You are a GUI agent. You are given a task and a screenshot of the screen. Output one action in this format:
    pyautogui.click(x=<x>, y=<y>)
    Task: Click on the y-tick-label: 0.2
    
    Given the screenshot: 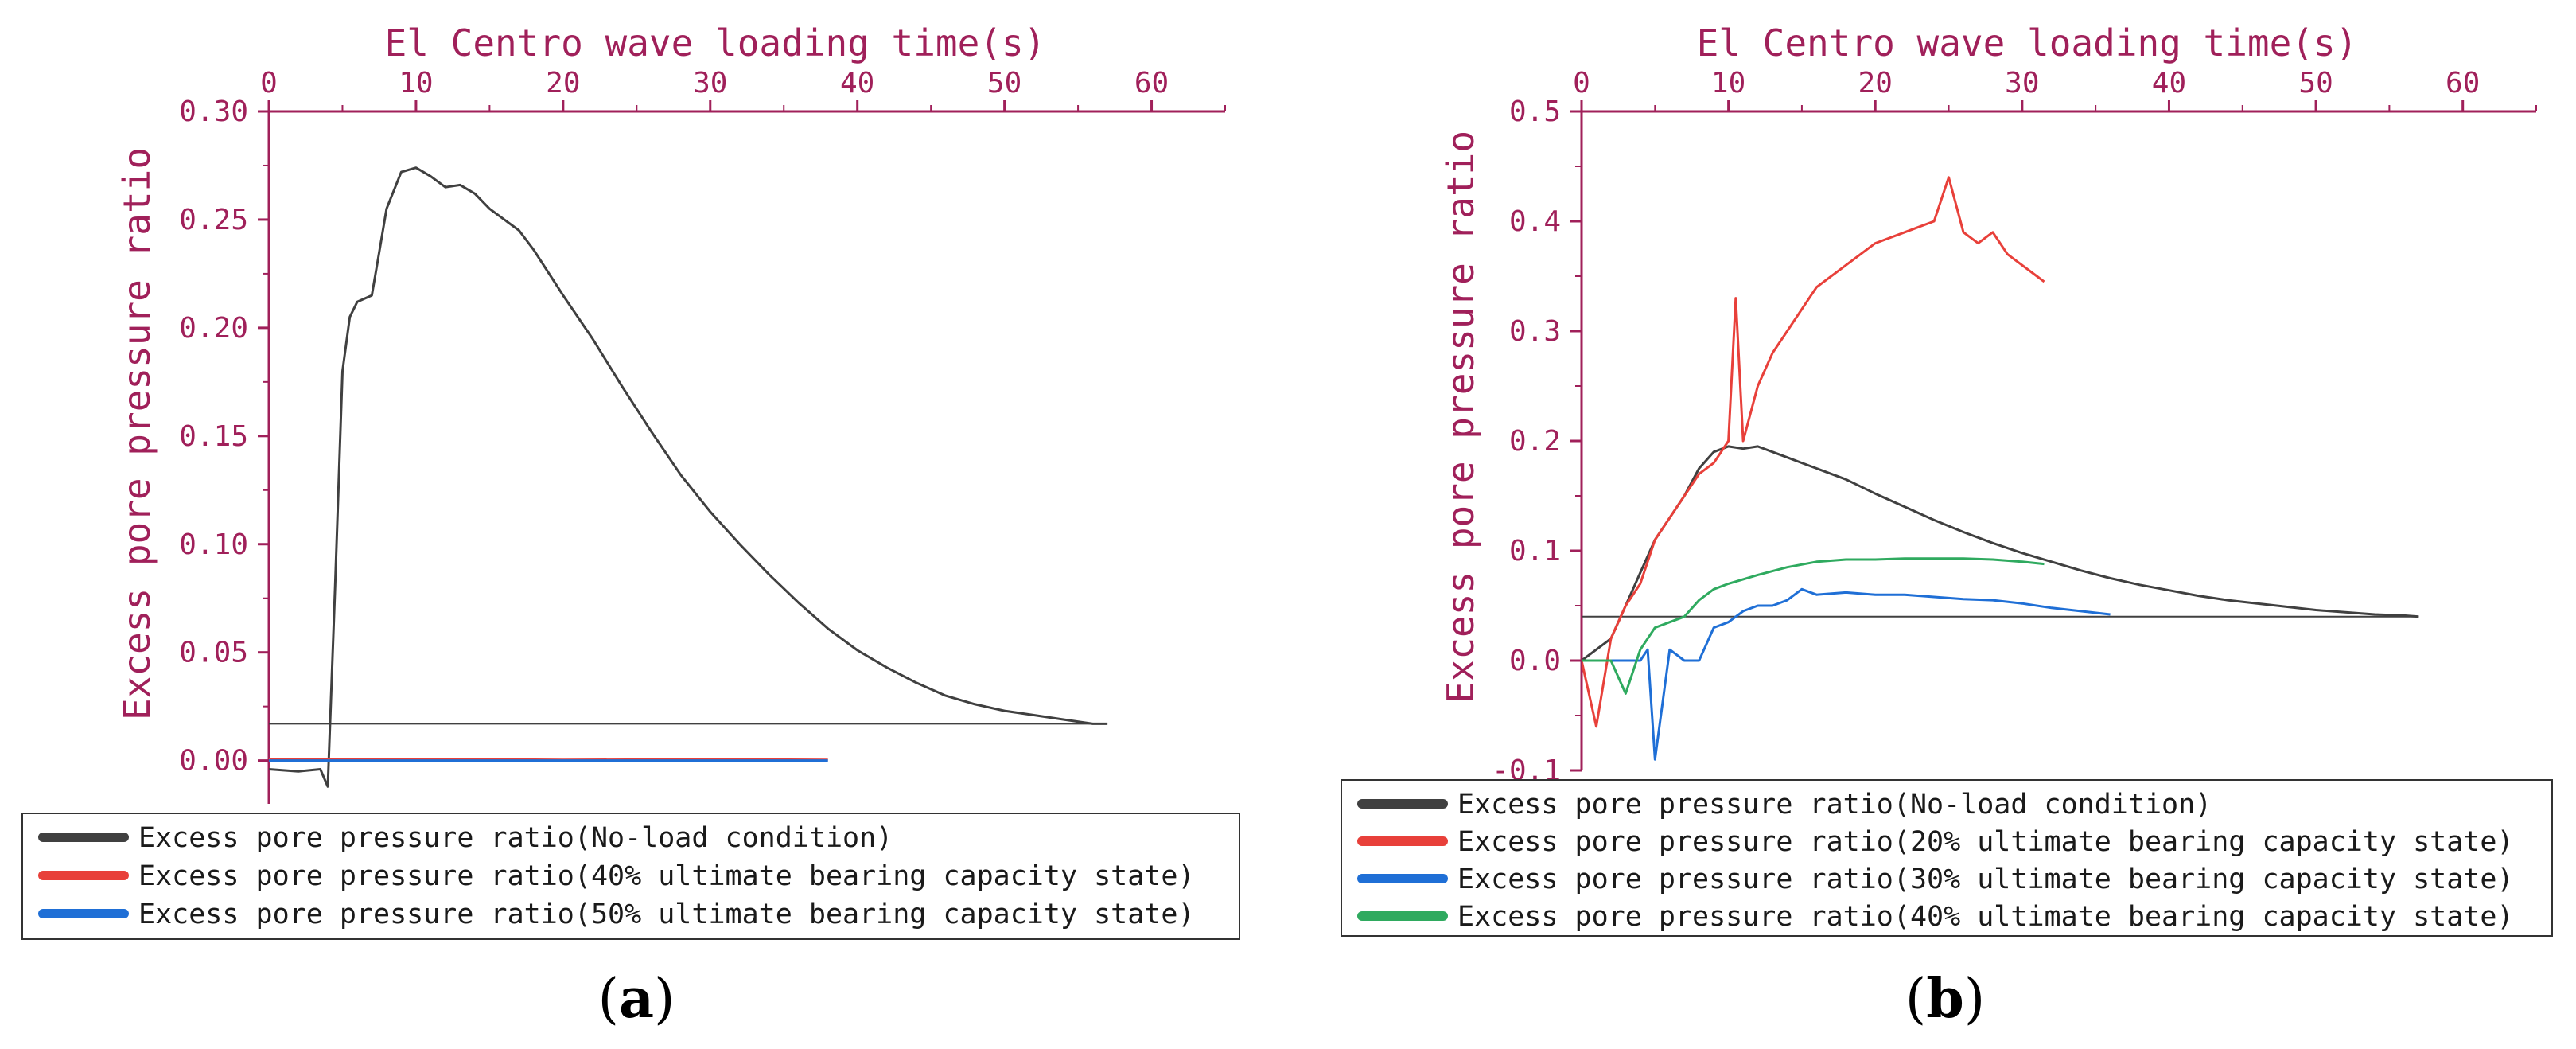 What is the action you would take?
    pyautogui.click(x=1535, y=441)
    